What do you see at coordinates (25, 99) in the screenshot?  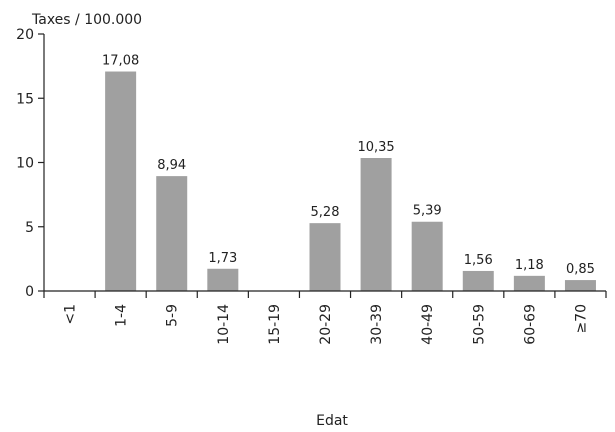 I see `y-tick-label: 15` at bounding box center [25, 99].